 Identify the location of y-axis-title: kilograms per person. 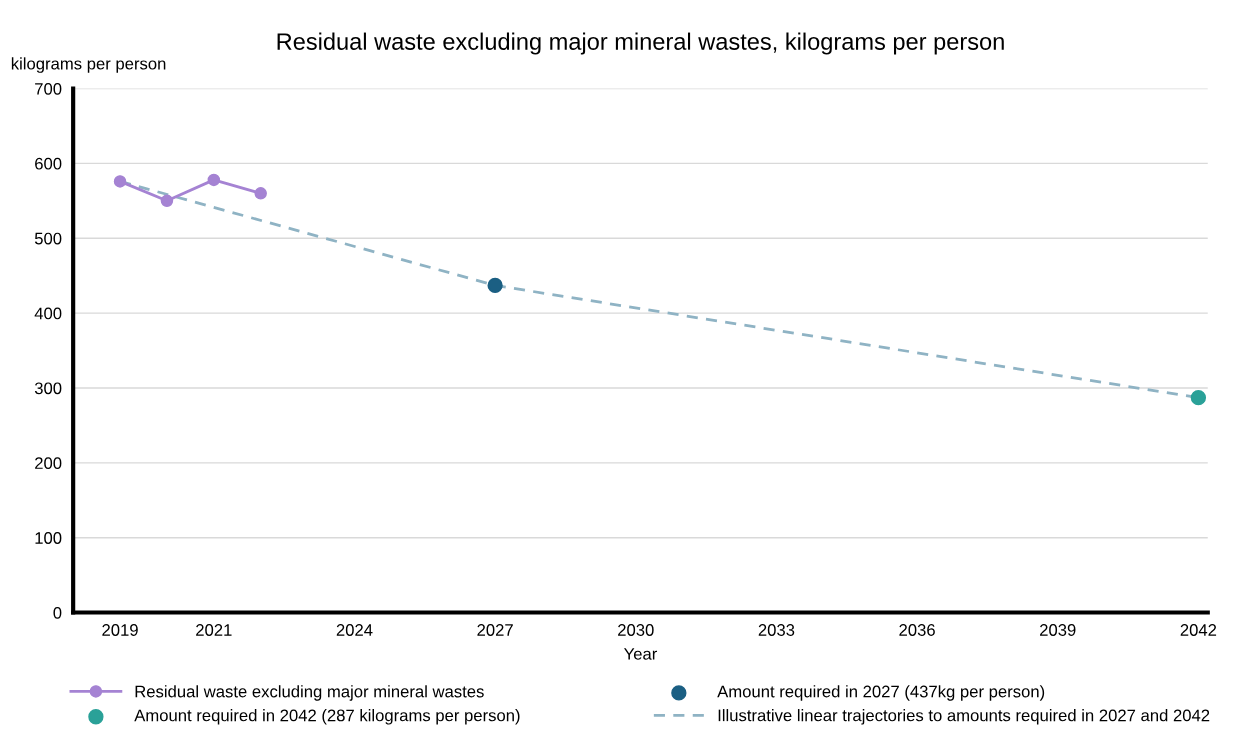
(88, 65).